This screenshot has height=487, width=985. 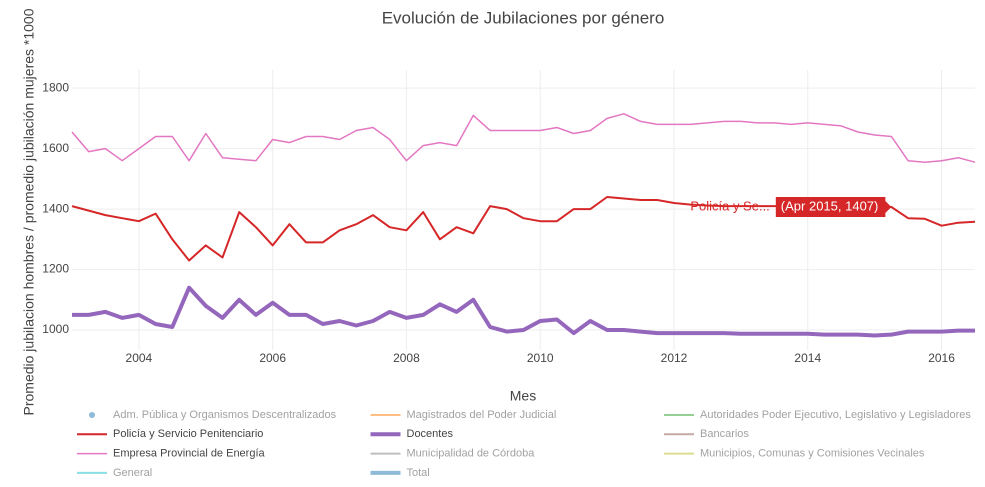 I want to click on hover-text: (Apr 2015, 1407), so click(x=830, y=205).